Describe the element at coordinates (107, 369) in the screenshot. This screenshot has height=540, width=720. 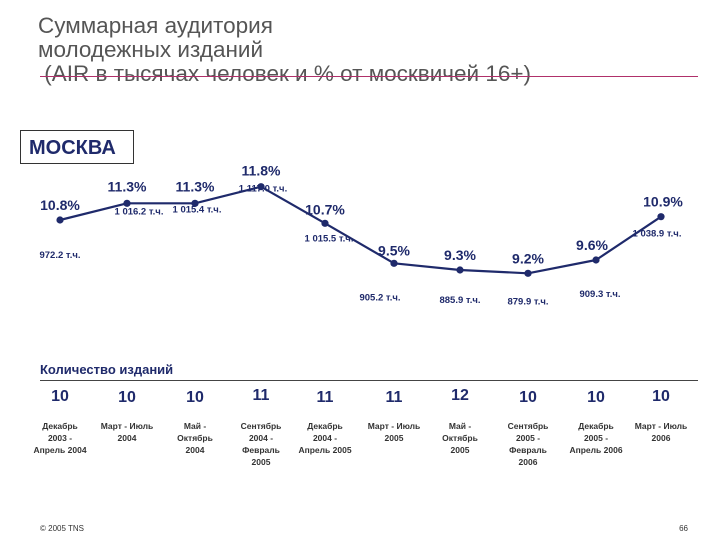
I see `publication-count-title: Количество изданий` at that location.